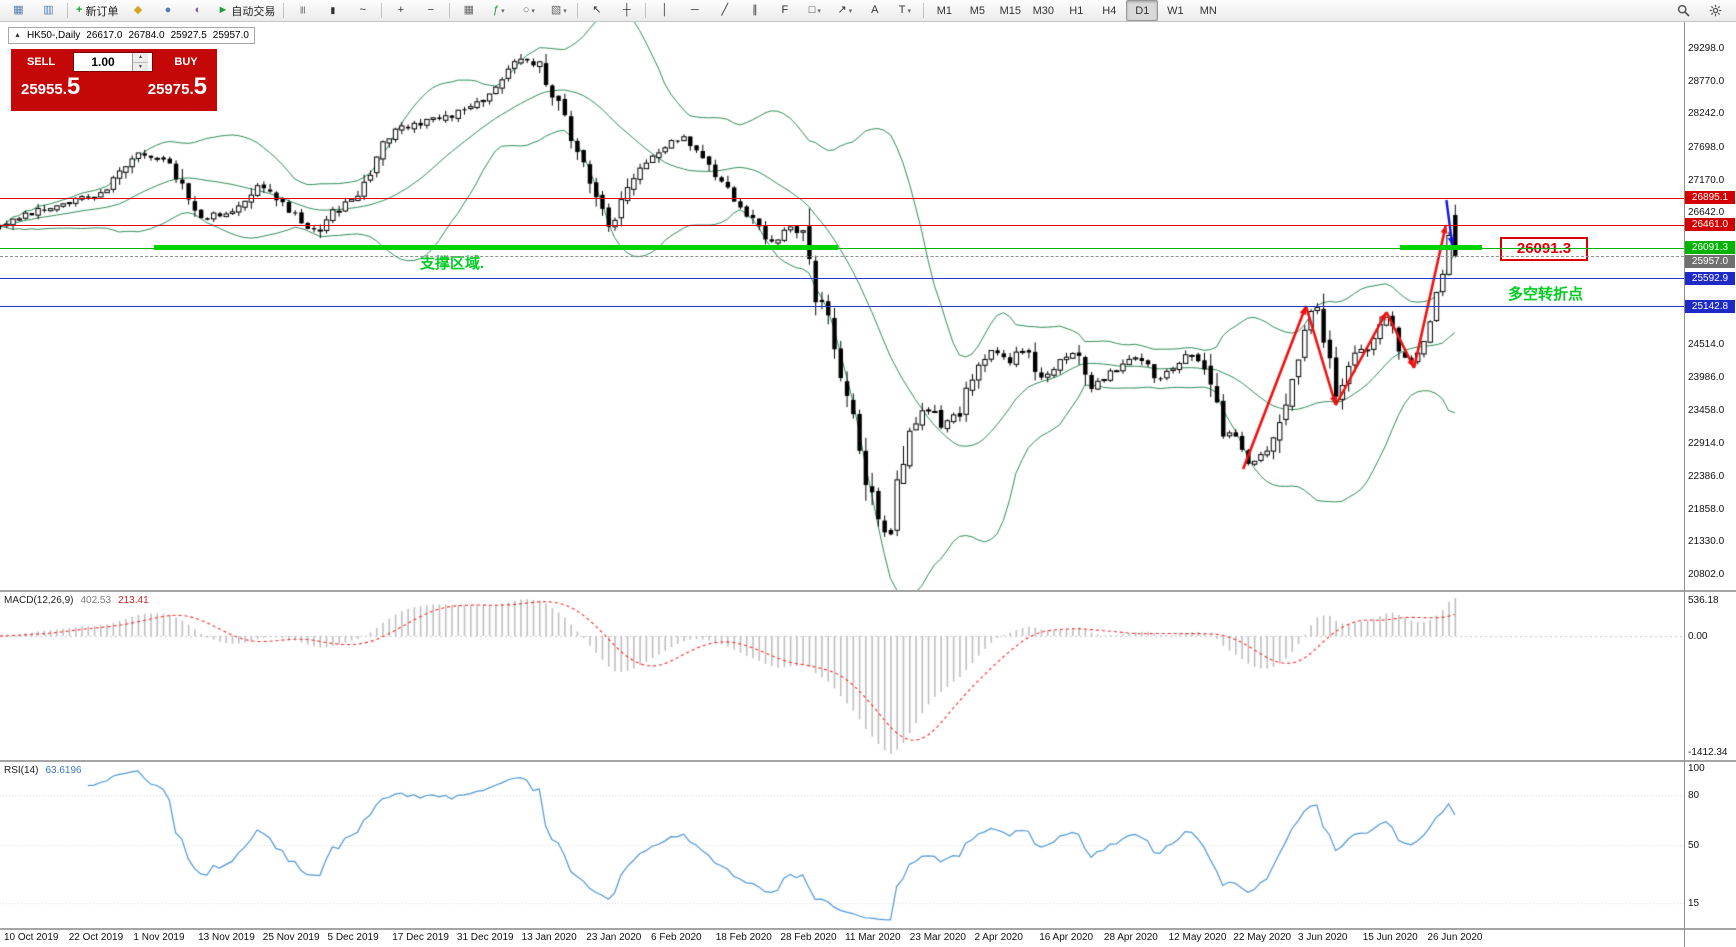 The width and height of the screenshot is (1736, 947). What do you see at coordinates (1010, 10) in the screenshot?
I see `timeframe-m15-button: M15` at bounding box center [1010, 10].